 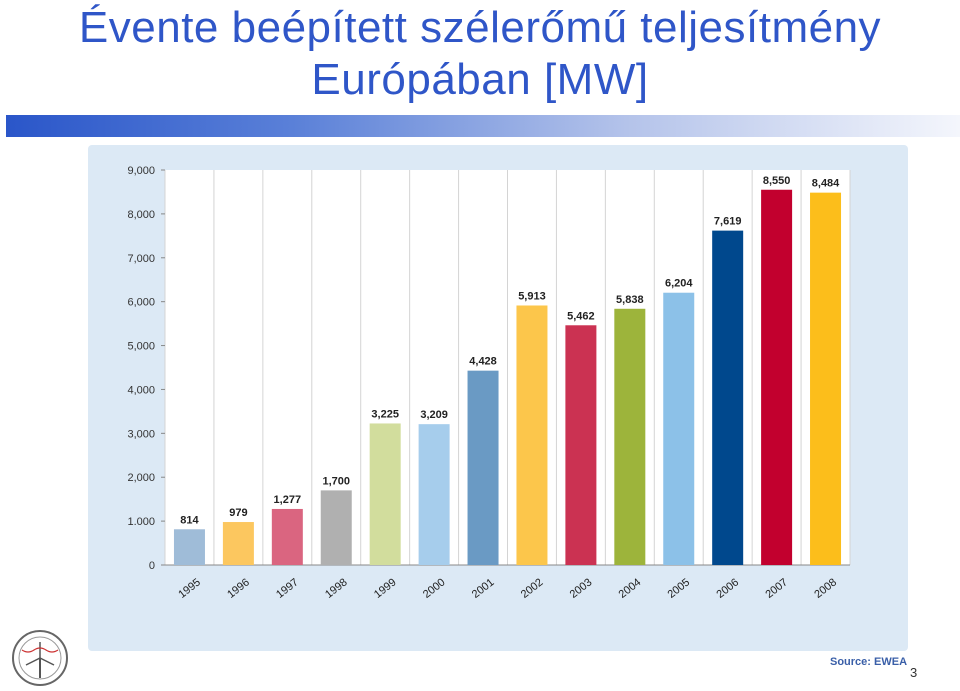 I want to click on slide-title-line-1: Évente beépített szélerőmű teljesítmény, so click(x=480, y=27).